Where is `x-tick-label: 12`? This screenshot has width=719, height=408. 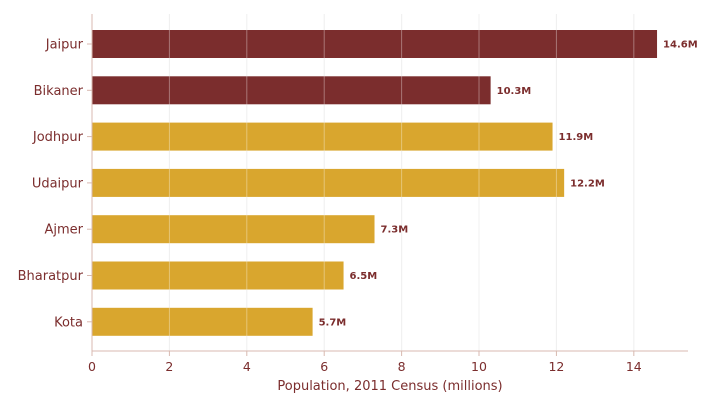 x-tick-label: 12 is located at coordinates (556, 366).